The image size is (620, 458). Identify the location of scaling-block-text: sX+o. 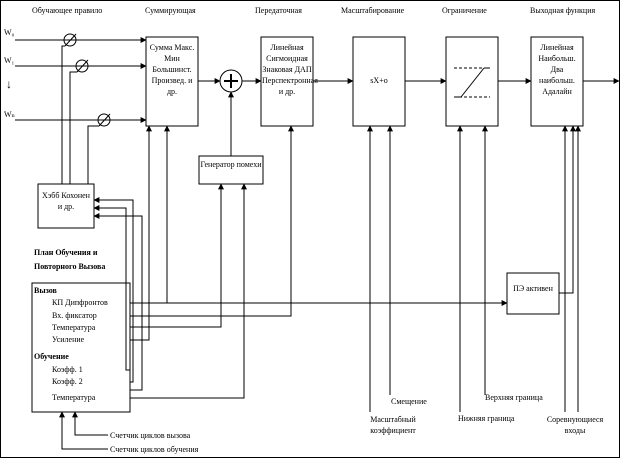
(379, 80).